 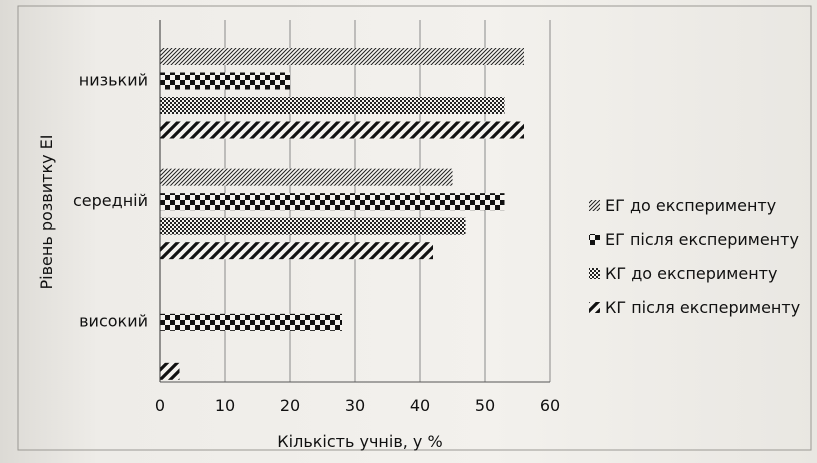 I want to click on legend-label: ЕГ після експерименту, so click(x=702, y=239).